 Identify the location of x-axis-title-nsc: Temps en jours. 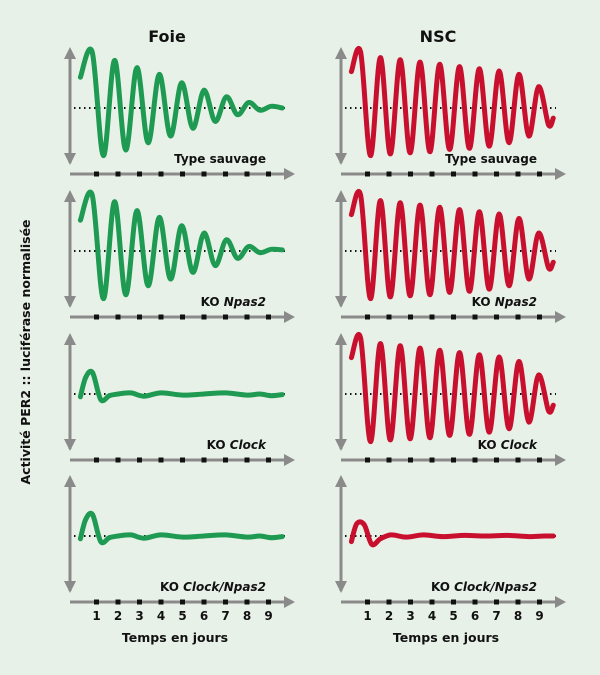
(446, 637).